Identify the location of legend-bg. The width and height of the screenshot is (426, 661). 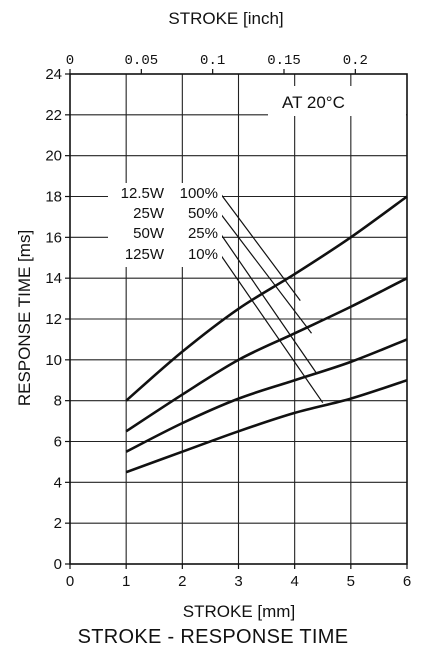
(165, 225).